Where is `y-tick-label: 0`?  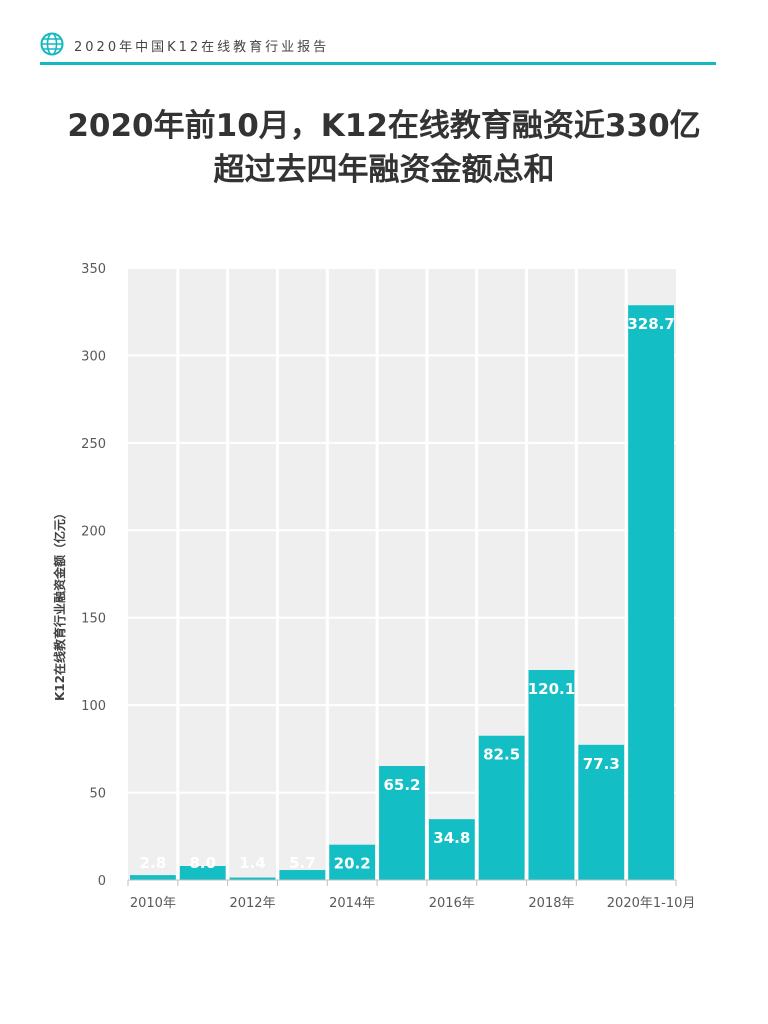 y-tick-label: 0 is located at coordinates (102, 881).